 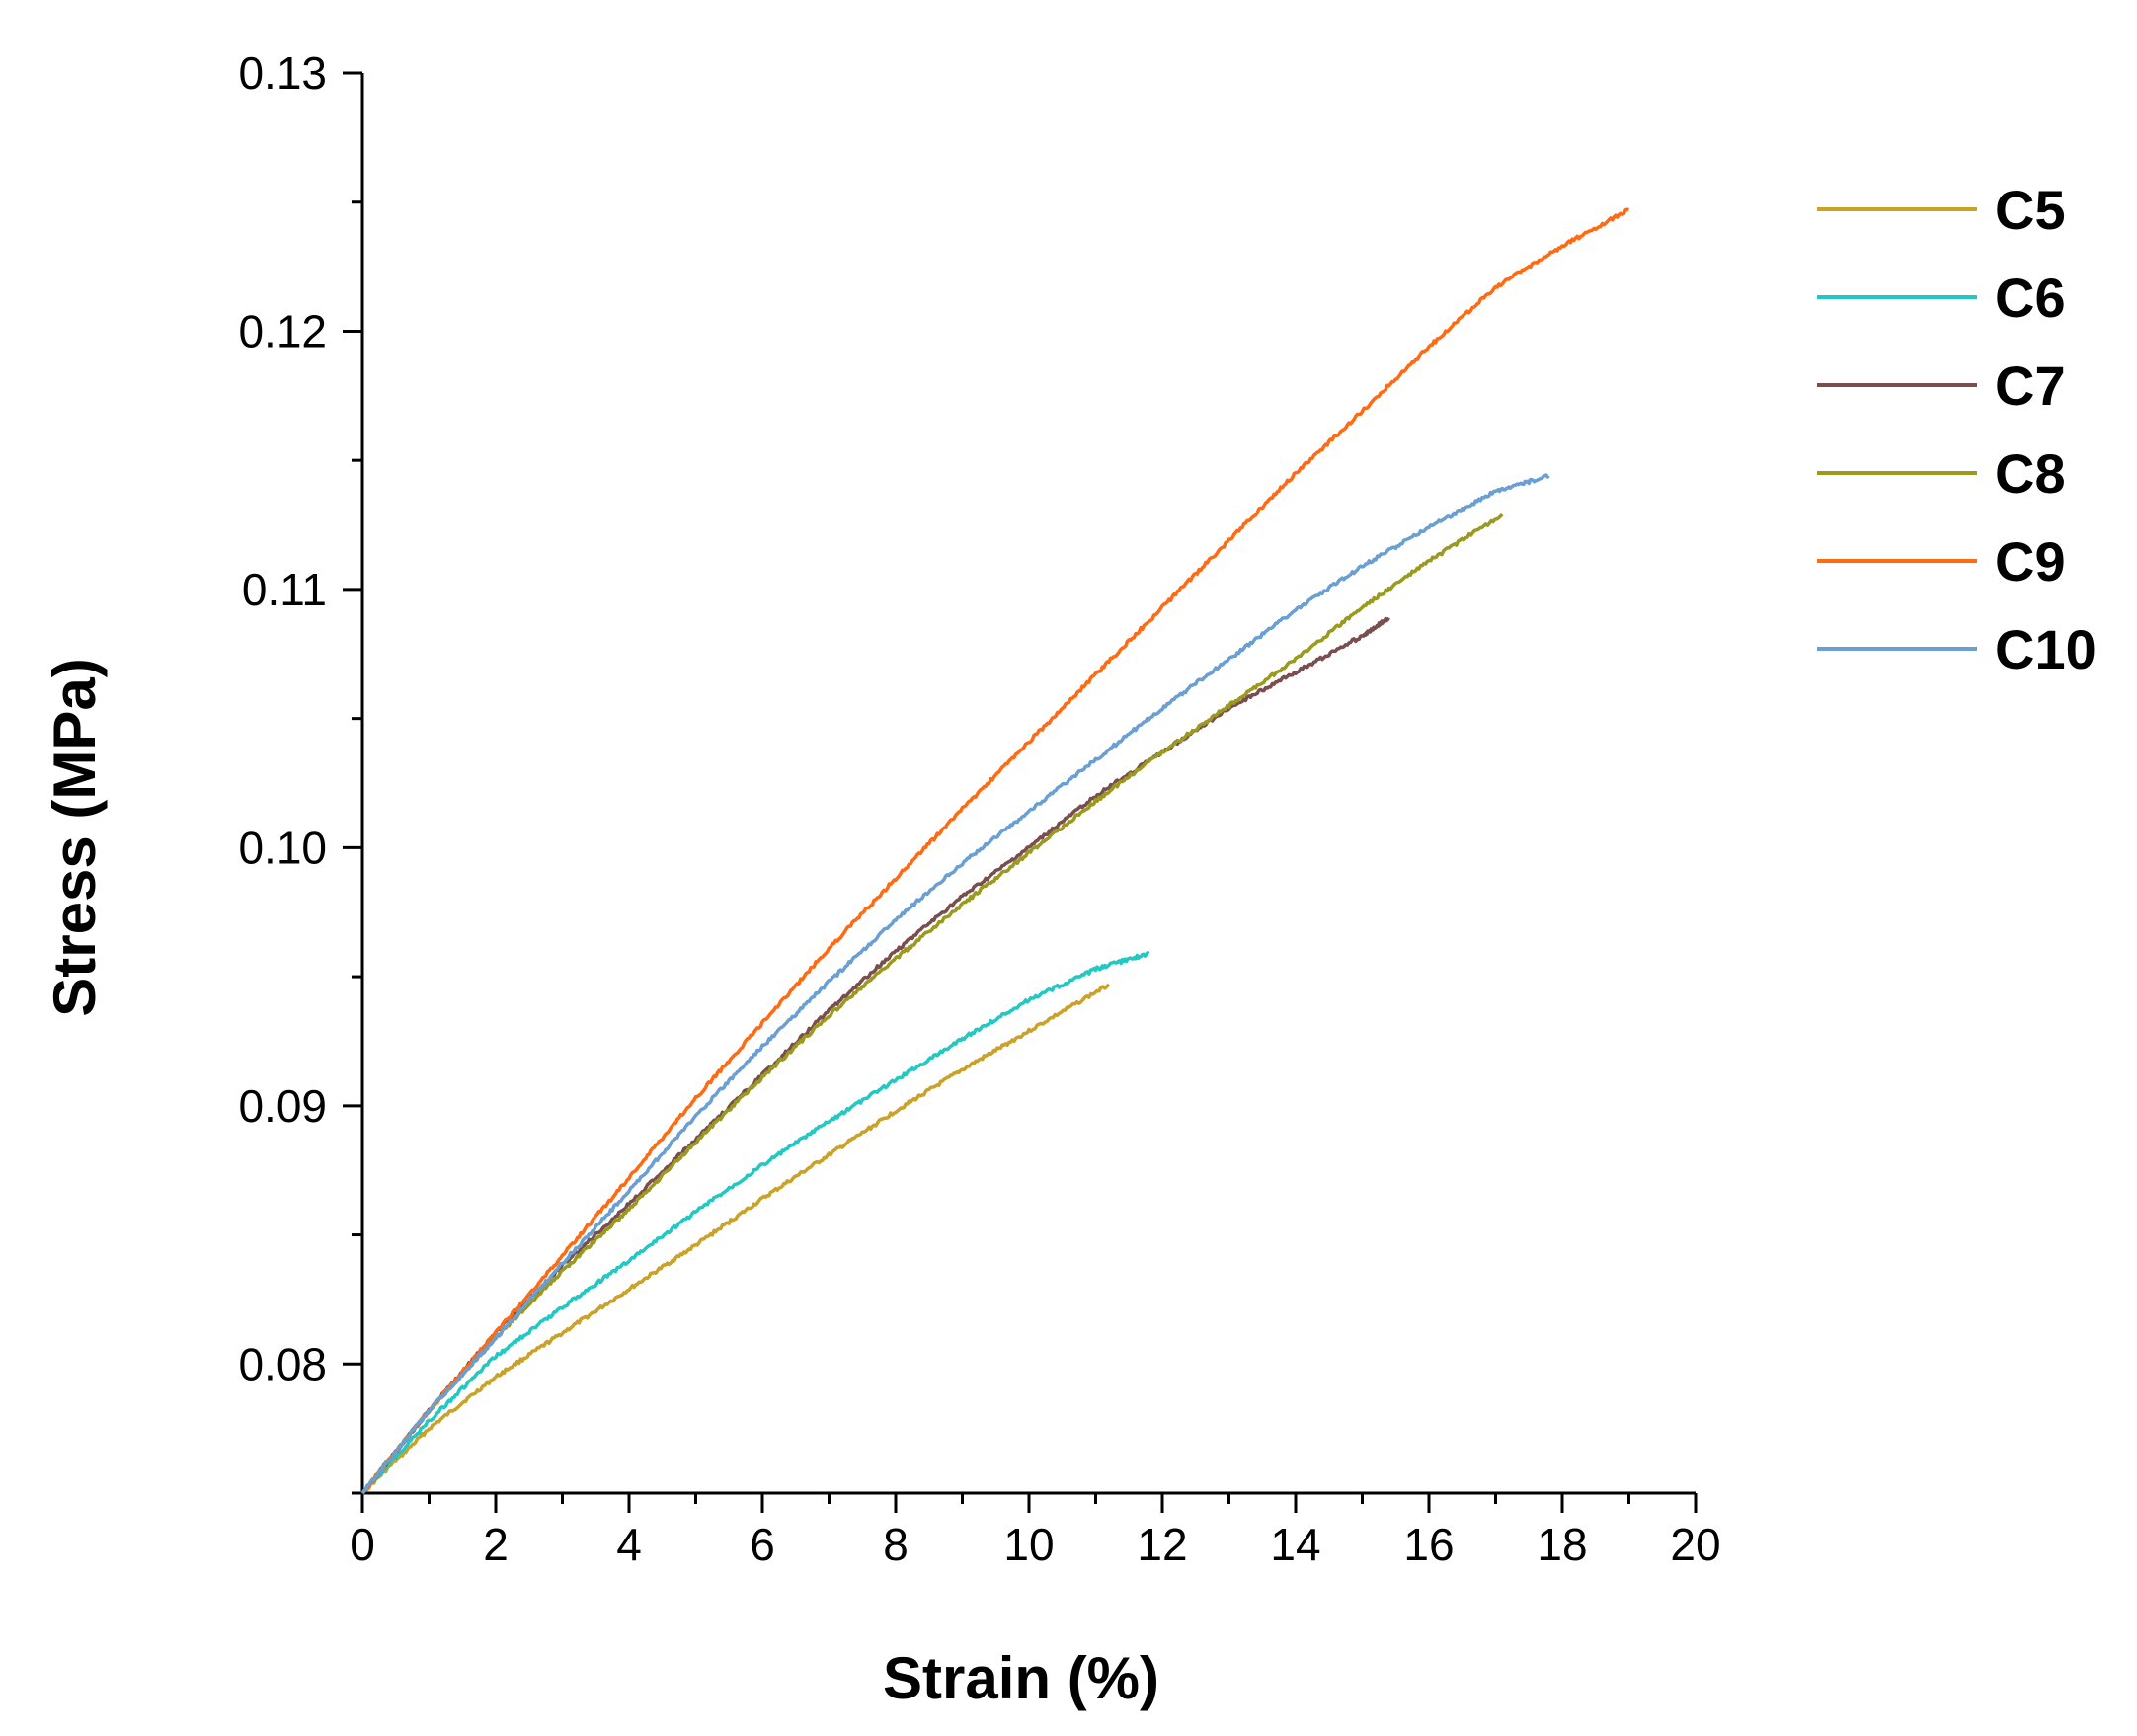 What do you see at coordinates (74, 837) in the screenshot?
I see `y-axis-title: Stress (MPa)` at bounding box center [74, 837].